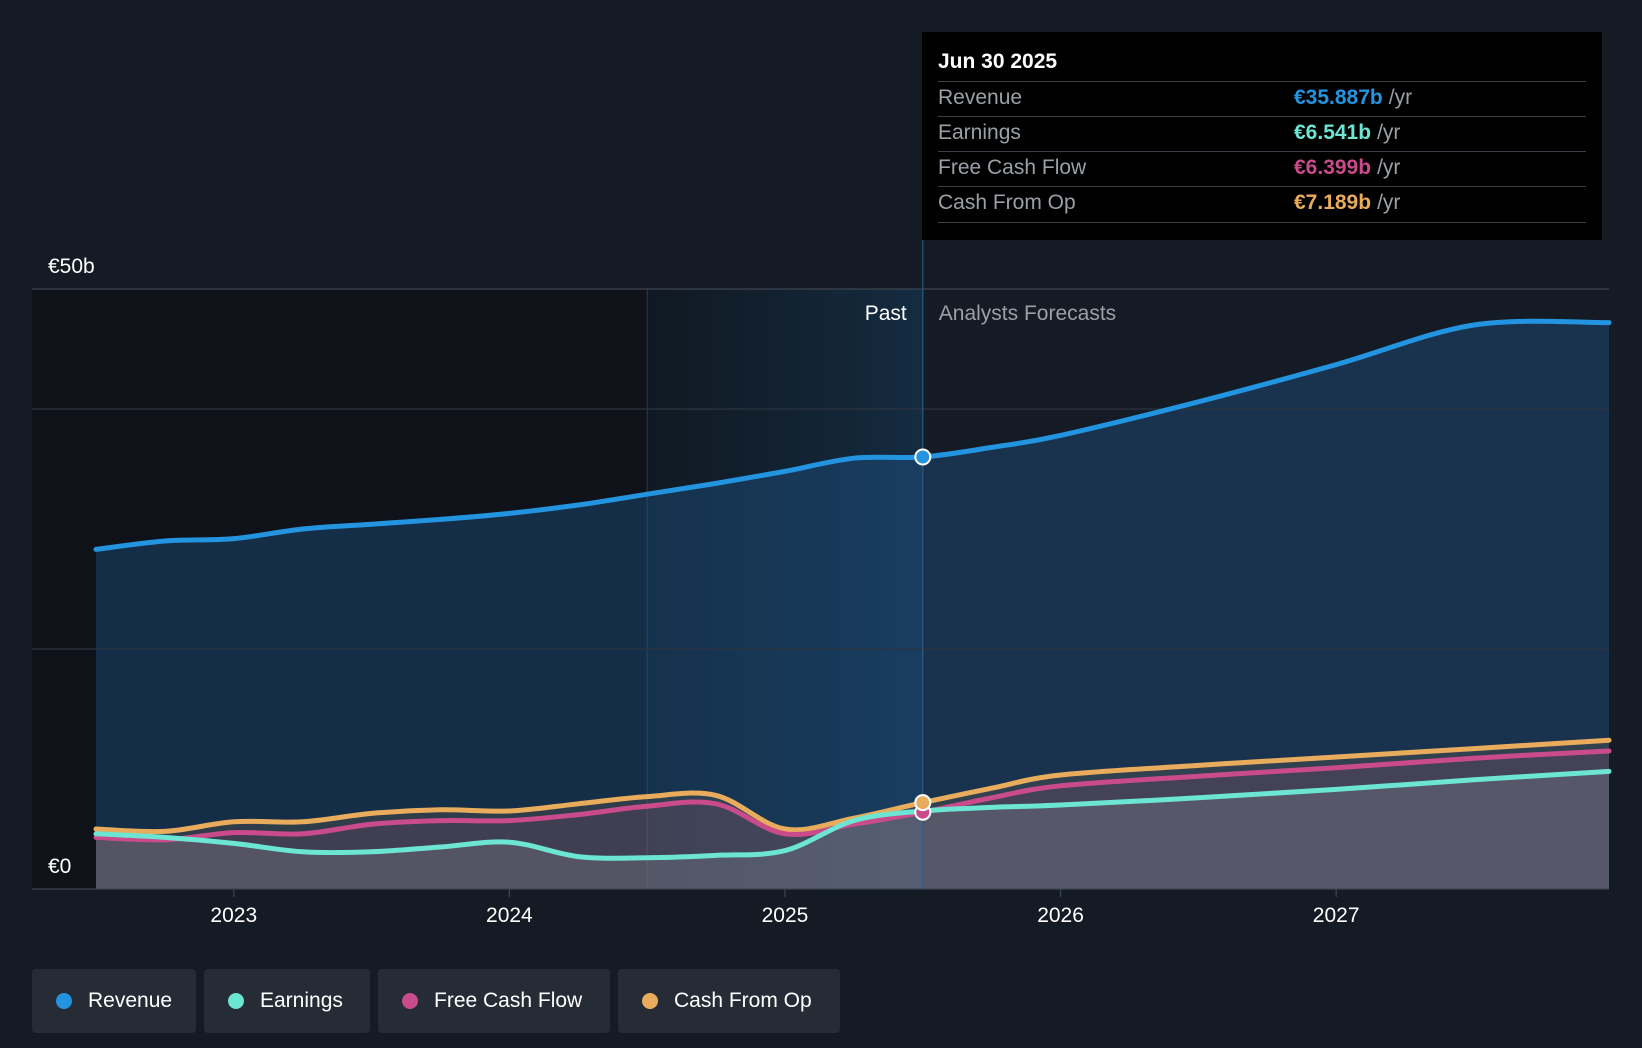 Image resolution: width=1642 pixels, height=1048 pixels. I want to click on tooltip-value: €7.189b/yr, so click(1347, 202).